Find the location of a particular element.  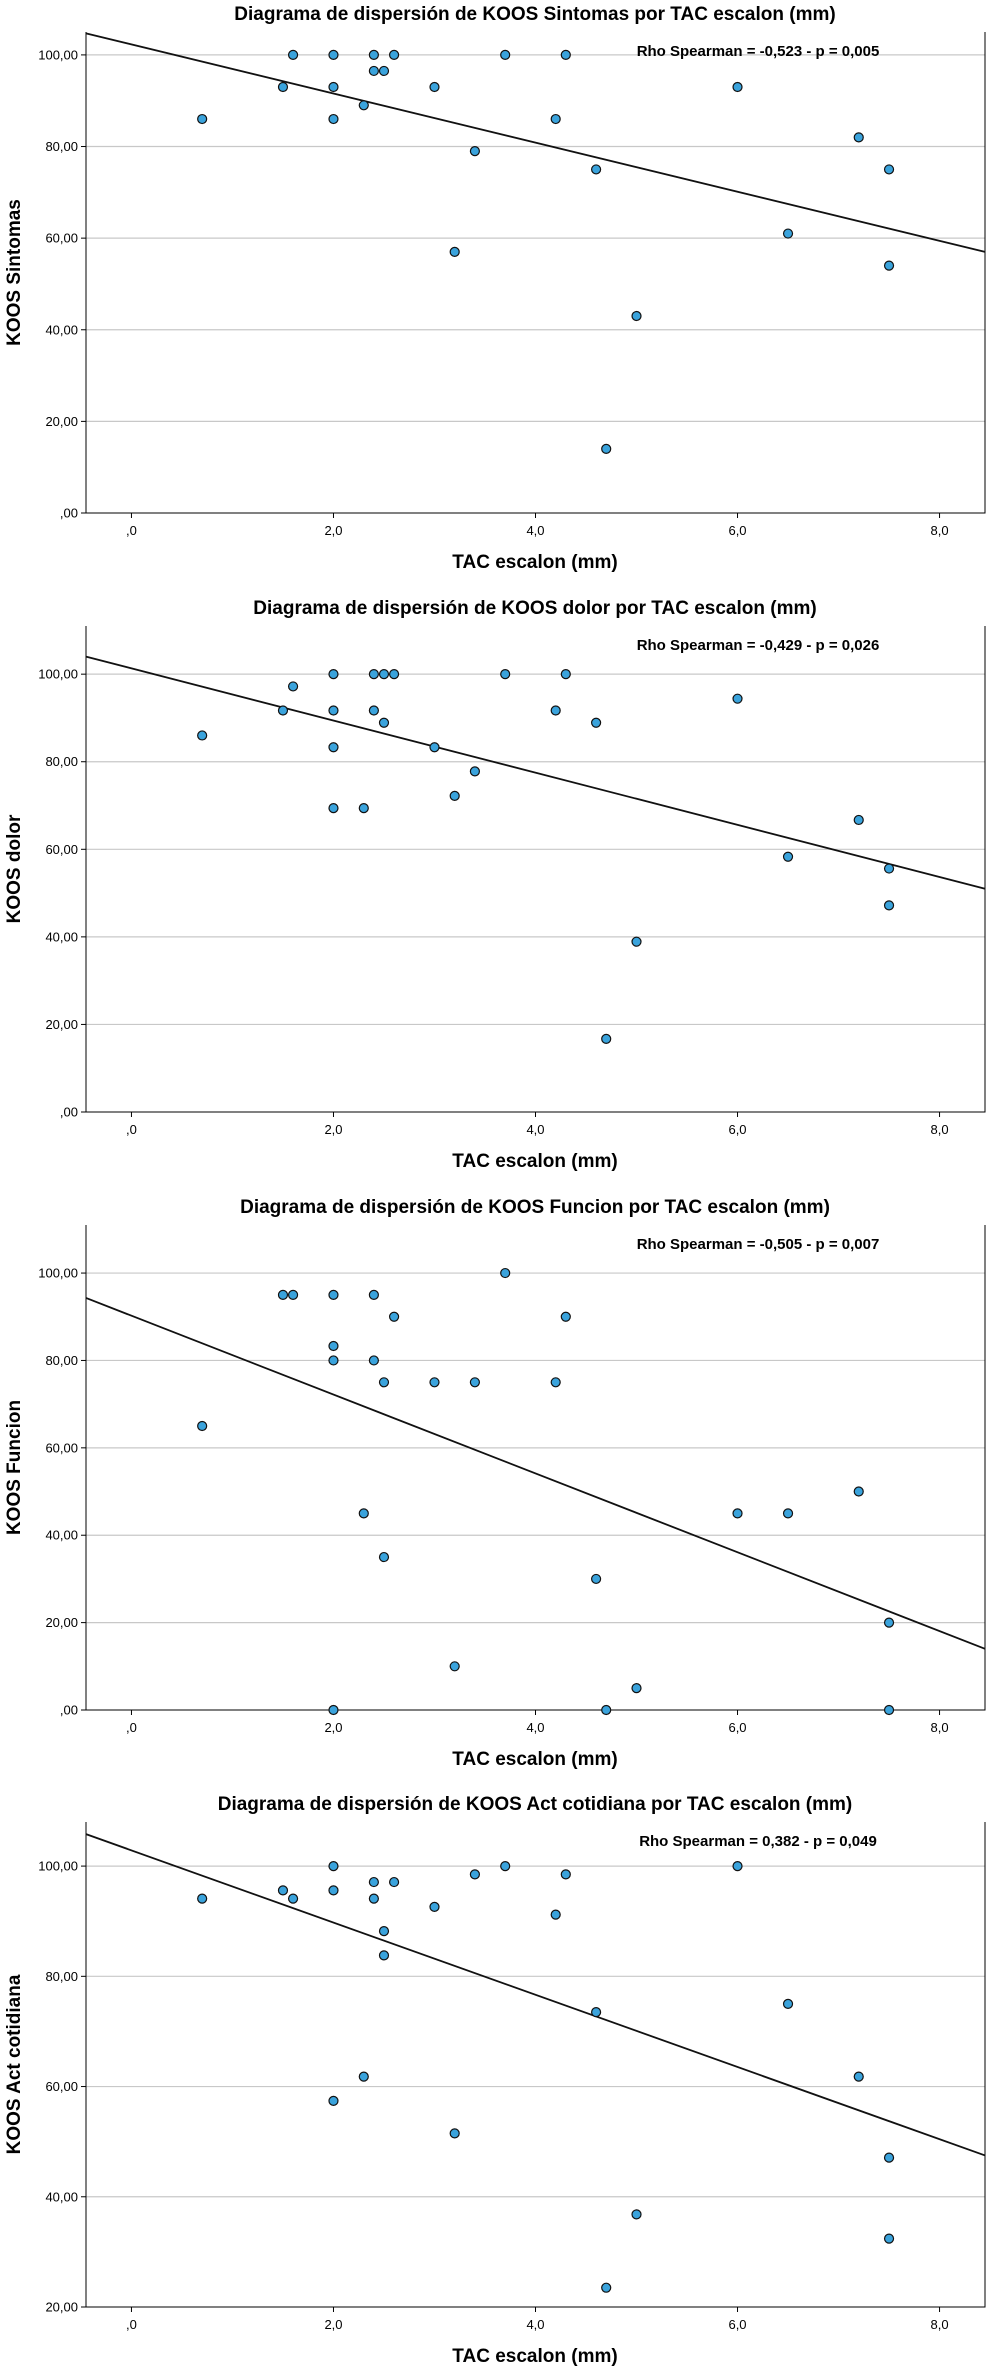

y-tick-label: ,00 is located at coordinates (69, 1112).